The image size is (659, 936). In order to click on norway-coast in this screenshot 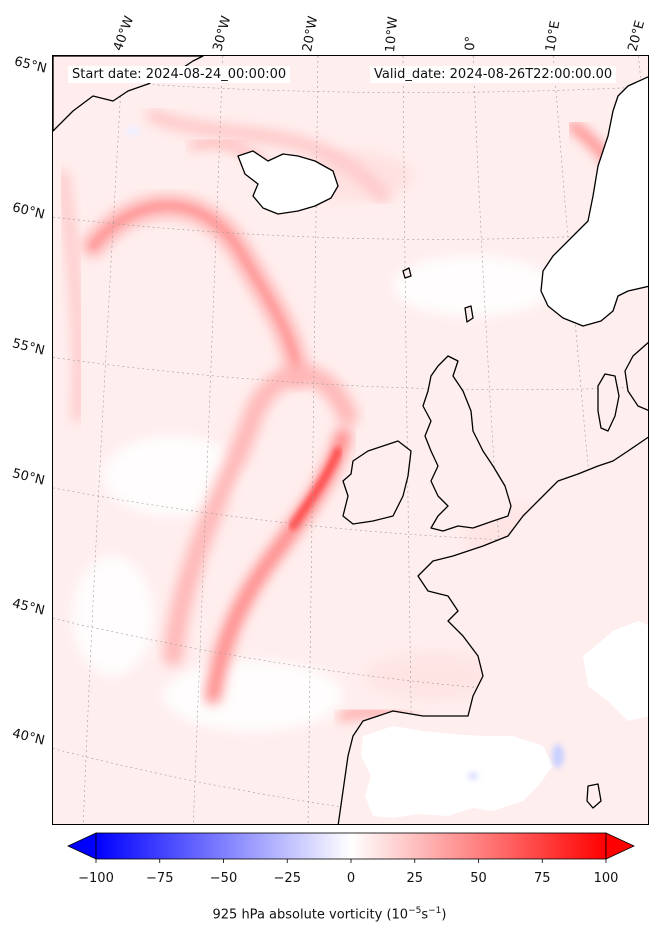, I will do `click(594, 201)`.